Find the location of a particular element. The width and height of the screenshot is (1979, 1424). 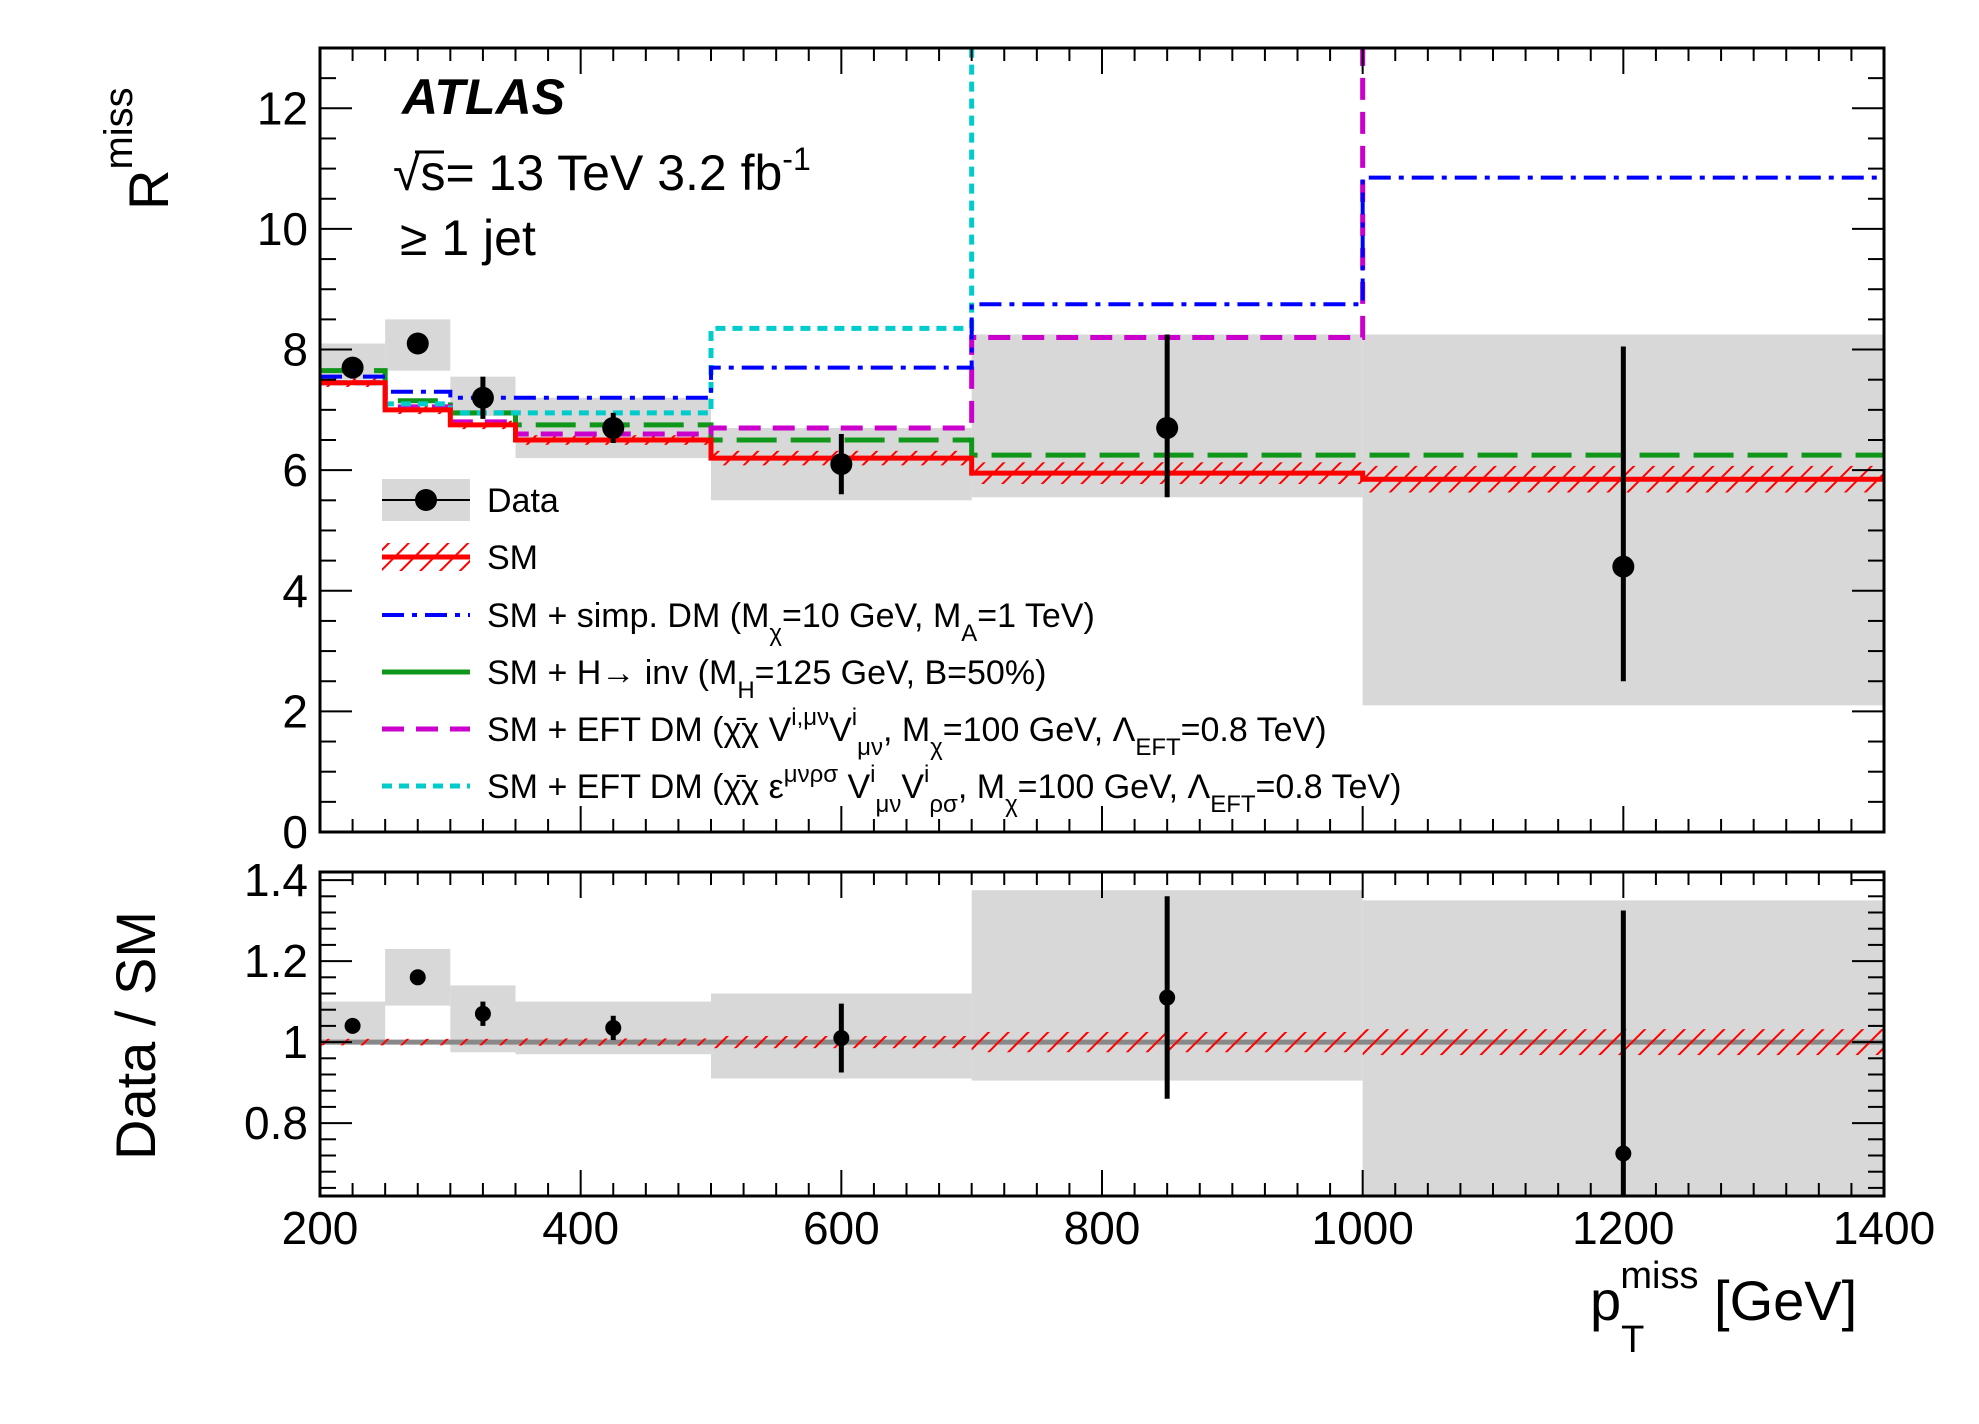

x-tick-label: 800 is located at coordinates (1102, 1228).